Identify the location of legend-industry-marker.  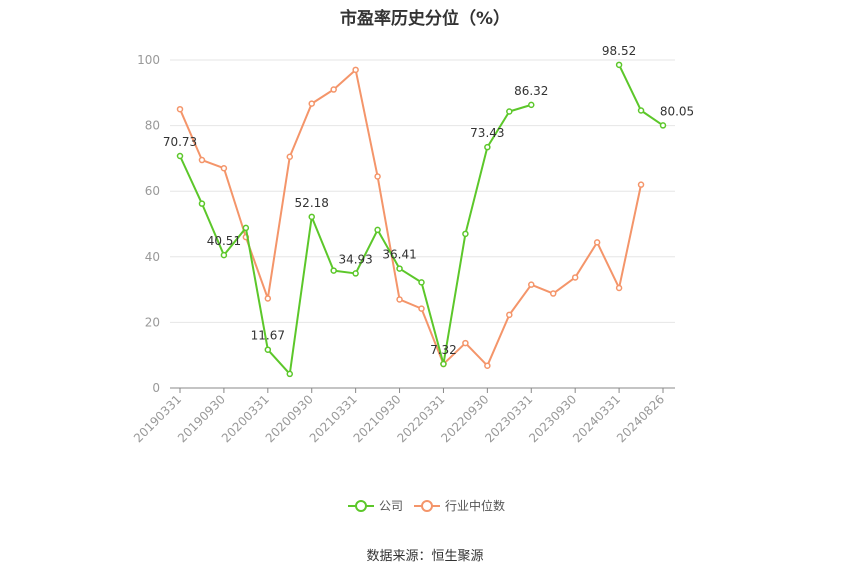
(427, 506).